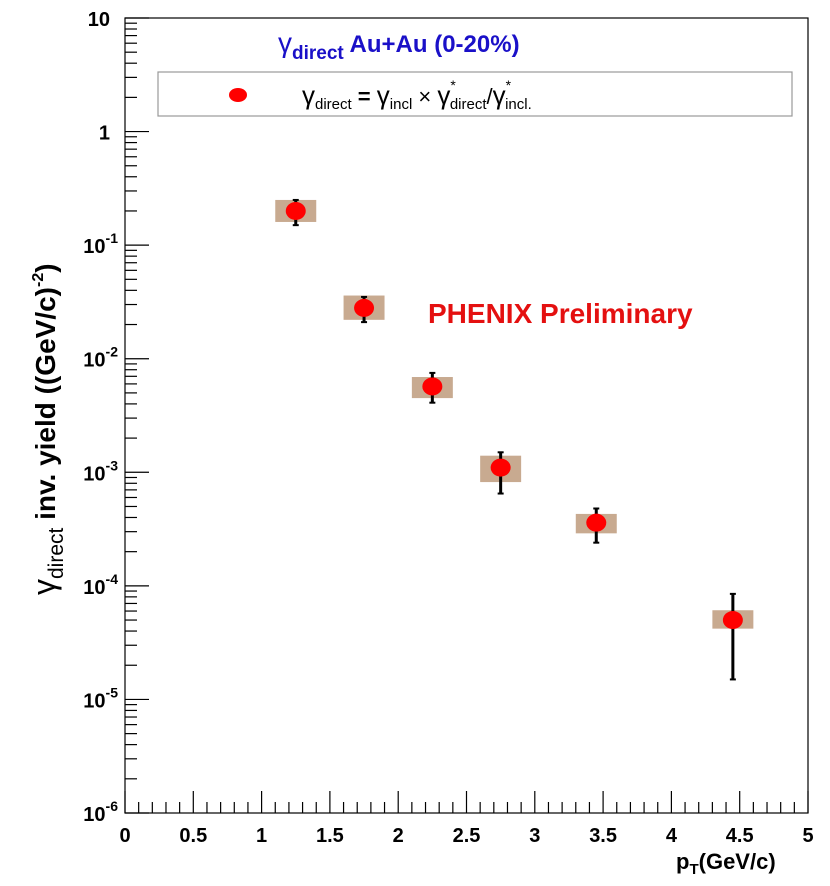 This screenshot has width=830, height=886. Describe the element at coordinates (285, 42) in the screenshot. I see `title-gamma: γ` at that location.